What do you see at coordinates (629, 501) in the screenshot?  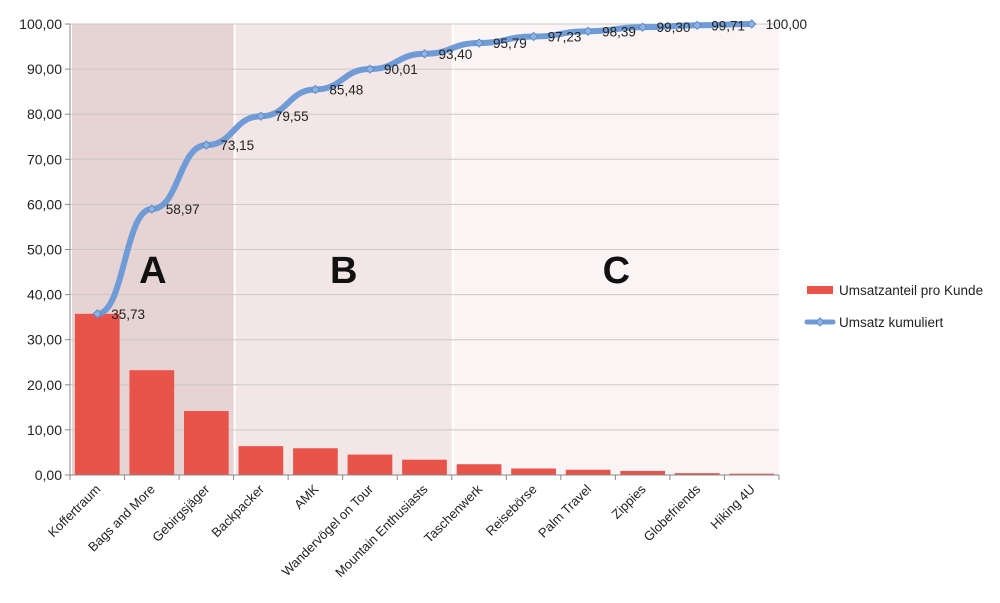 I see `x-tick-label: Zippies` at bounding box center [629, 501].